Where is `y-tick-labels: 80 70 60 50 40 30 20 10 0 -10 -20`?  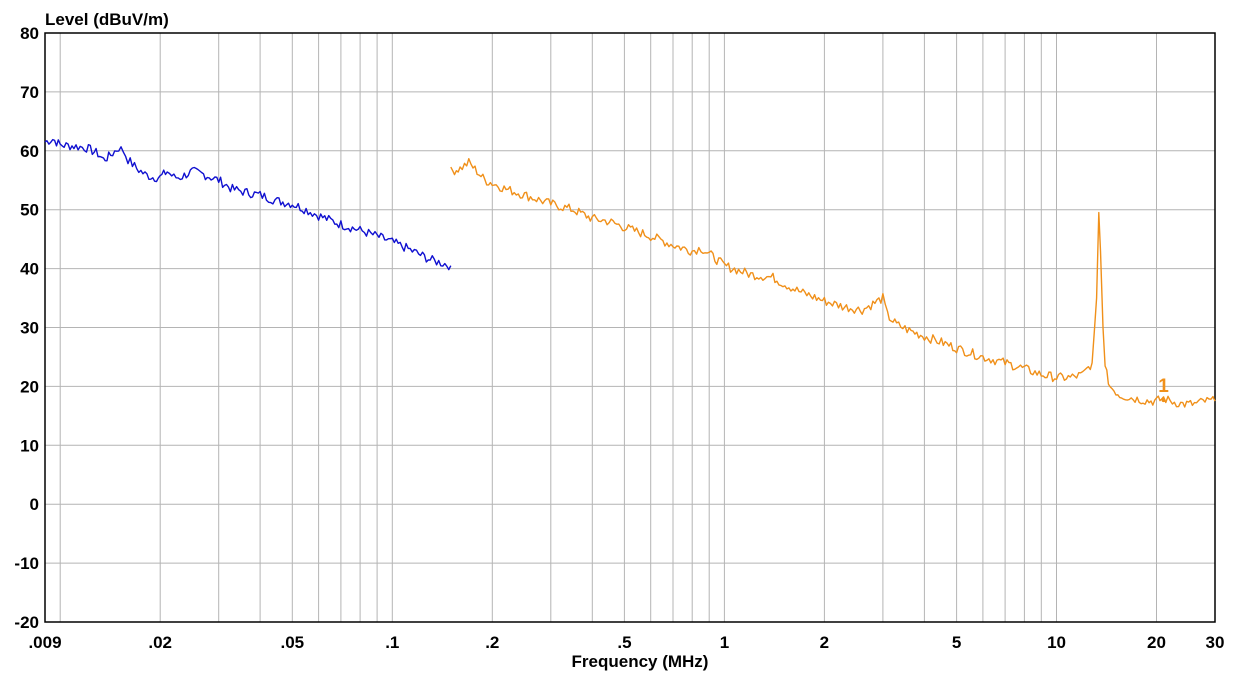 y-tick-labels: 80 70 60 50 40 30 20 10 0 -10 -20 is located at coordinates (26, 328).